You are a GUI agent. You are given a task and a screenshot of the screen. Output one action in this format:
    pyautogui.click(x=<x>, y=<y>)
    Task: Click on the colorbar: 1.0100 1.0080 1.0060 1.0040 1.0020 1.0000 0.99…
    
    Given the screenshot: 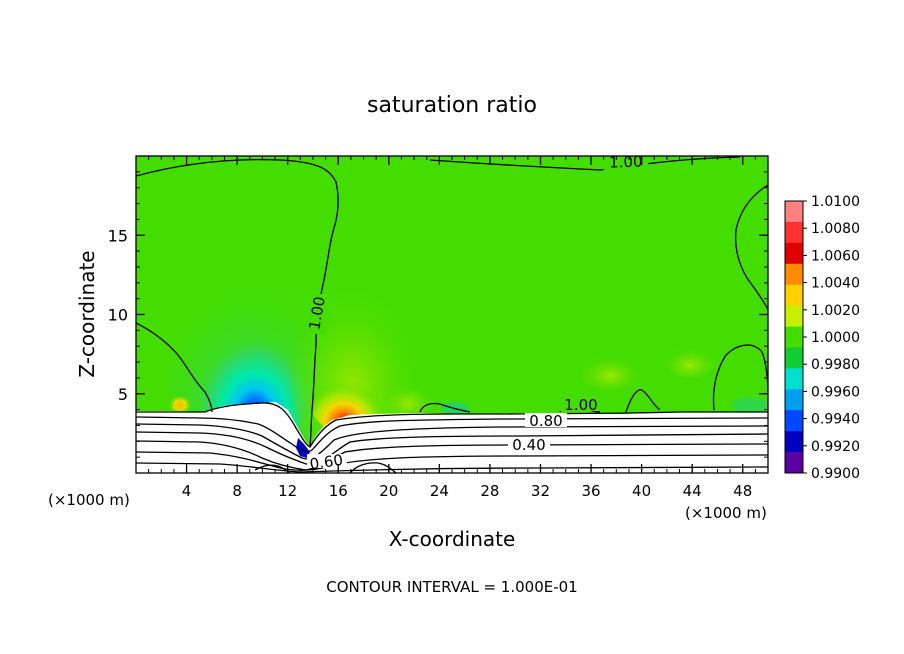 What is the action you would take?
    pyautogui.click(x=822, y=338)
    